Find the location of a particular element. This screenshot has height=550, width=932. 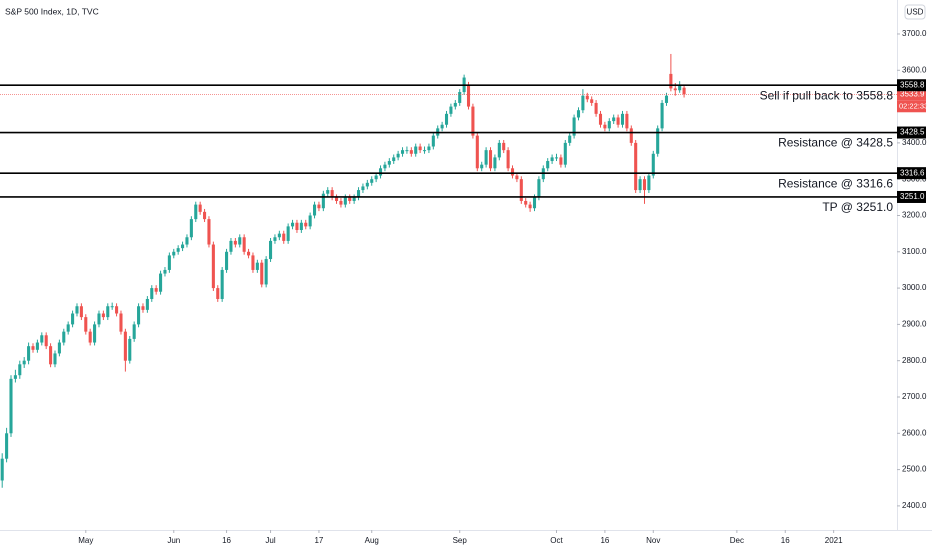

y-tick-label: 3600.0 is located at coordinates (914, 69).